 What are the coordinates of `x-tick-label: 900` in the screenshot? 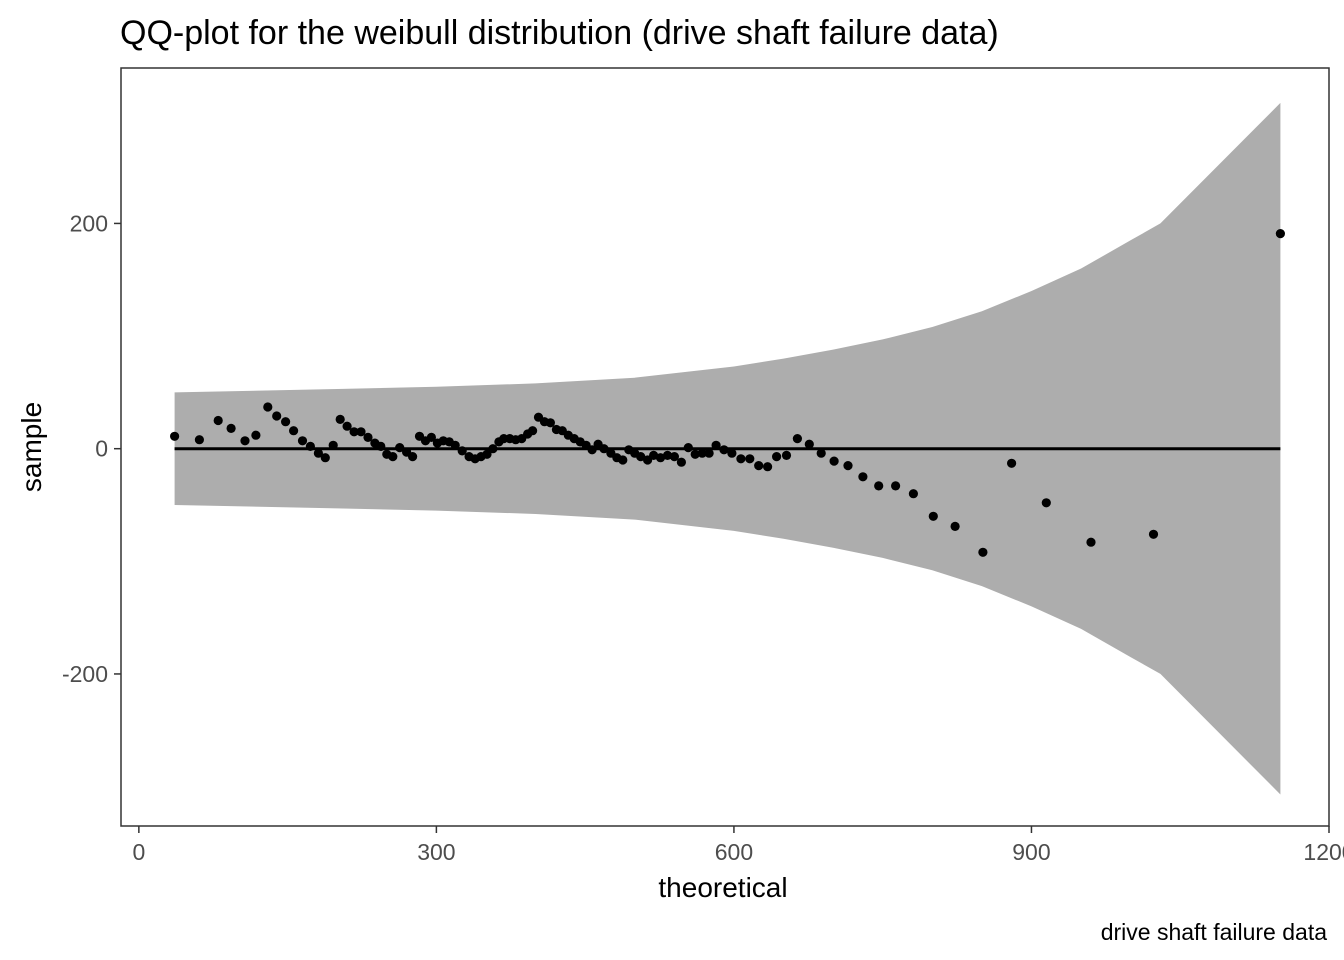 It's located at (1031, 852).